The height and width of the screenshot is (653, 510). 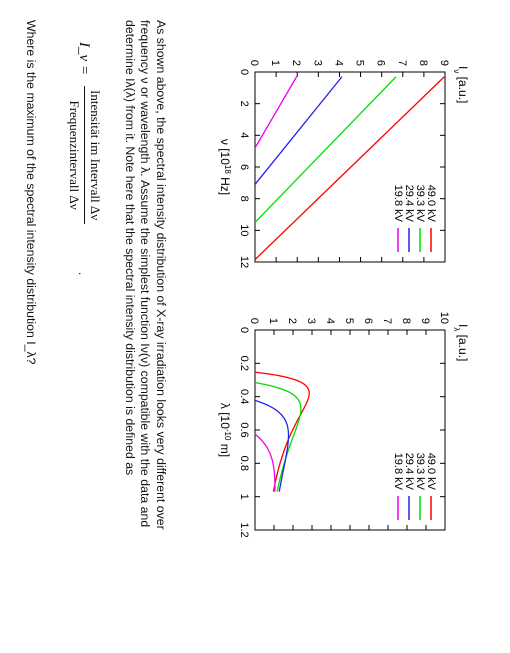 What do you see at coordinates (423, 63) in the screenshot?
I see `chart1-y-tick-label: 8` at bounding box center [423, 63].